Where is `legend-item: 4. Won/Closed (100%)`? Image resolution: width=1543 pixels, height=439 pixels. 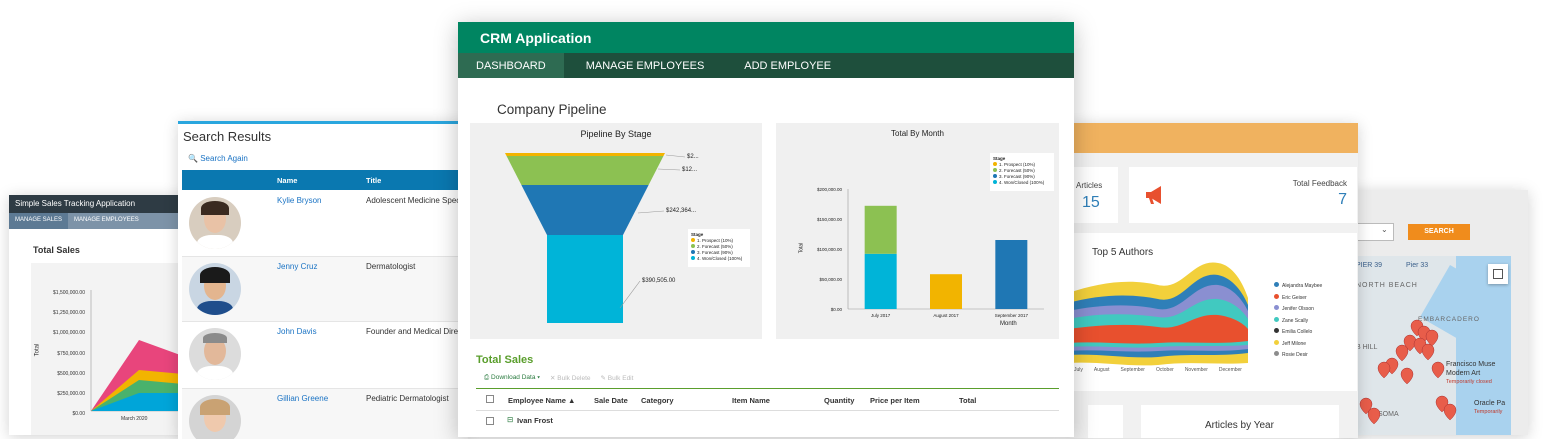
legend-item: 4. Won/Closed (100%) is located at coordinates (1022, 183).